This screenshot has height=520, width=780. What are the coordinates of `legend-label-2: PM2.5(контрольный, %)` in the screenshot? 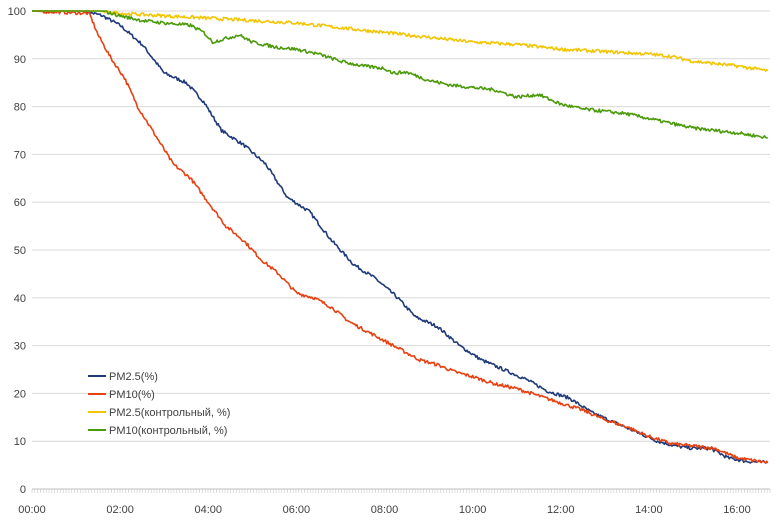 It's located at (169, 413).